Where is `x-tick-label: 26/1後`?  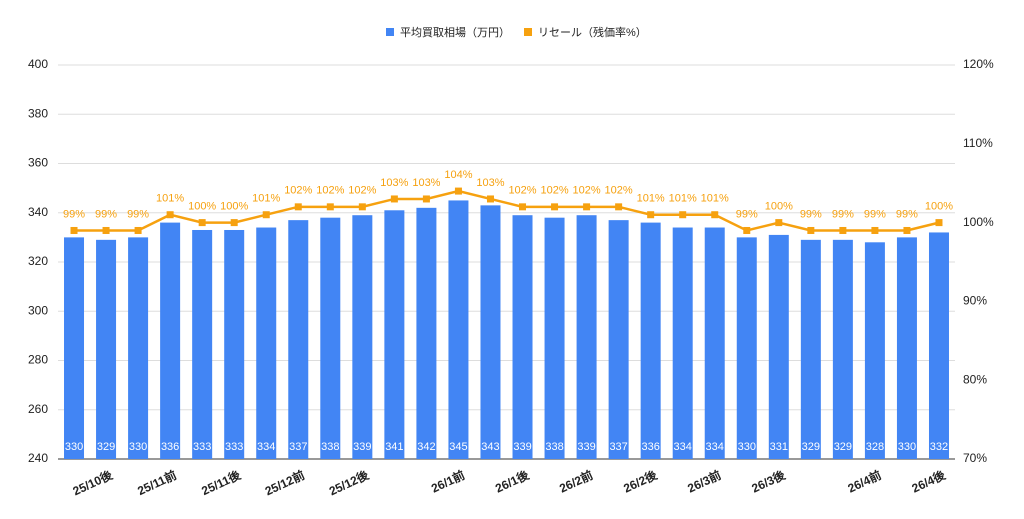 x-tick-label: 26/1後 is located at coordinates (512, 481).